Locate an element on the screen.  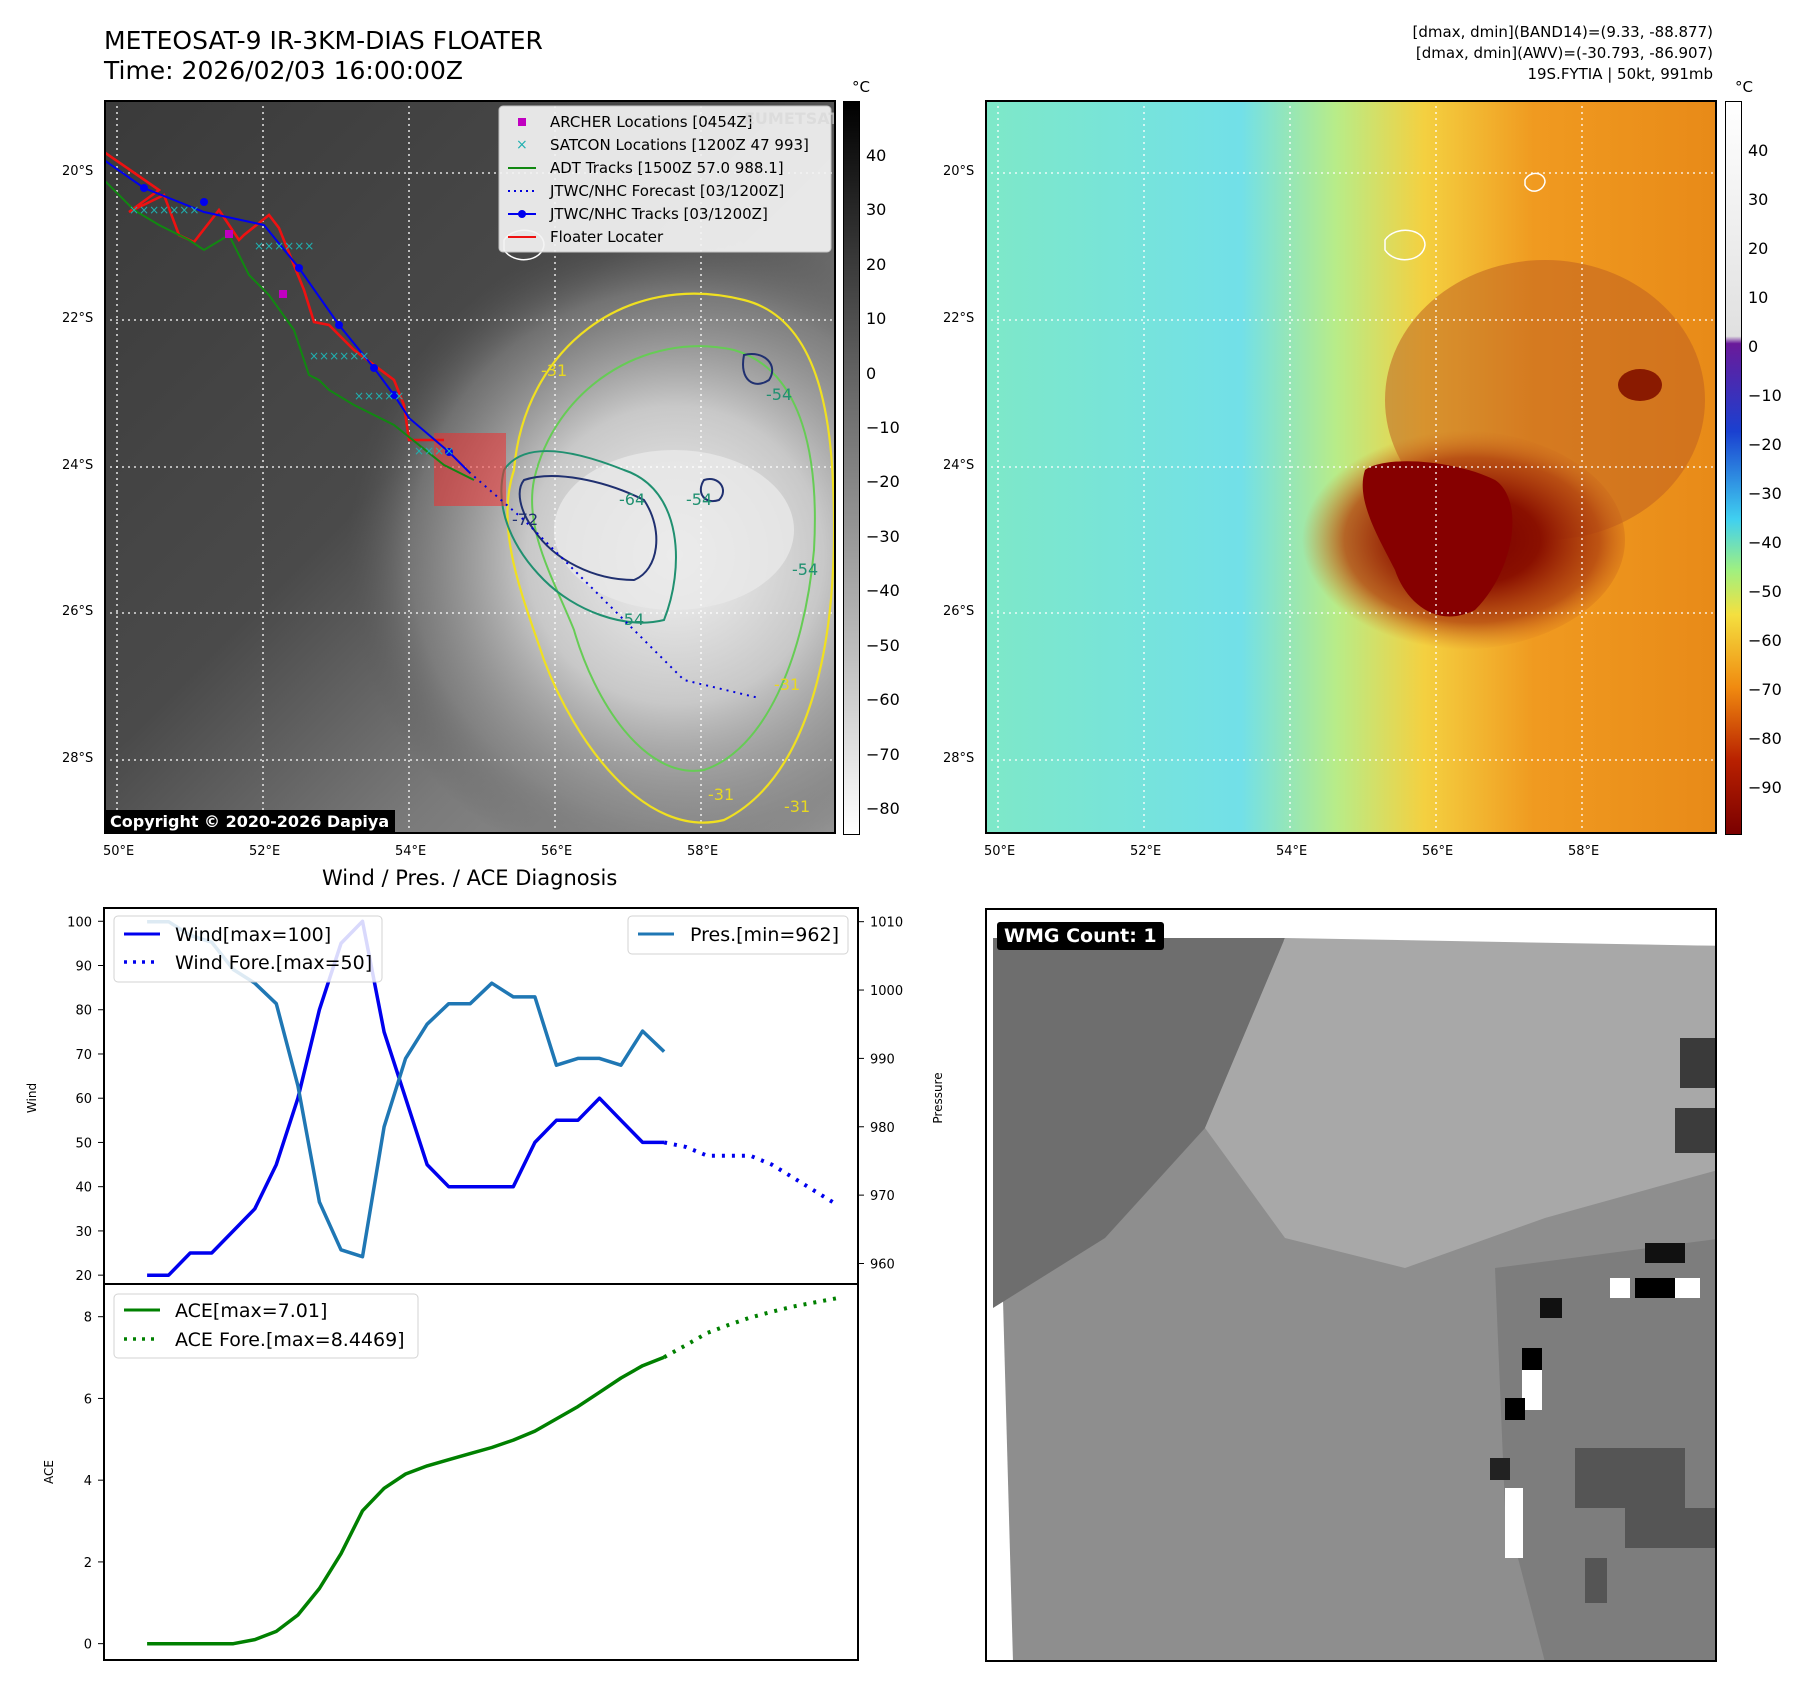
info-line-storm: 19S.FYTIA | 50kt, 991mb is located at coordinates (1620, 74).